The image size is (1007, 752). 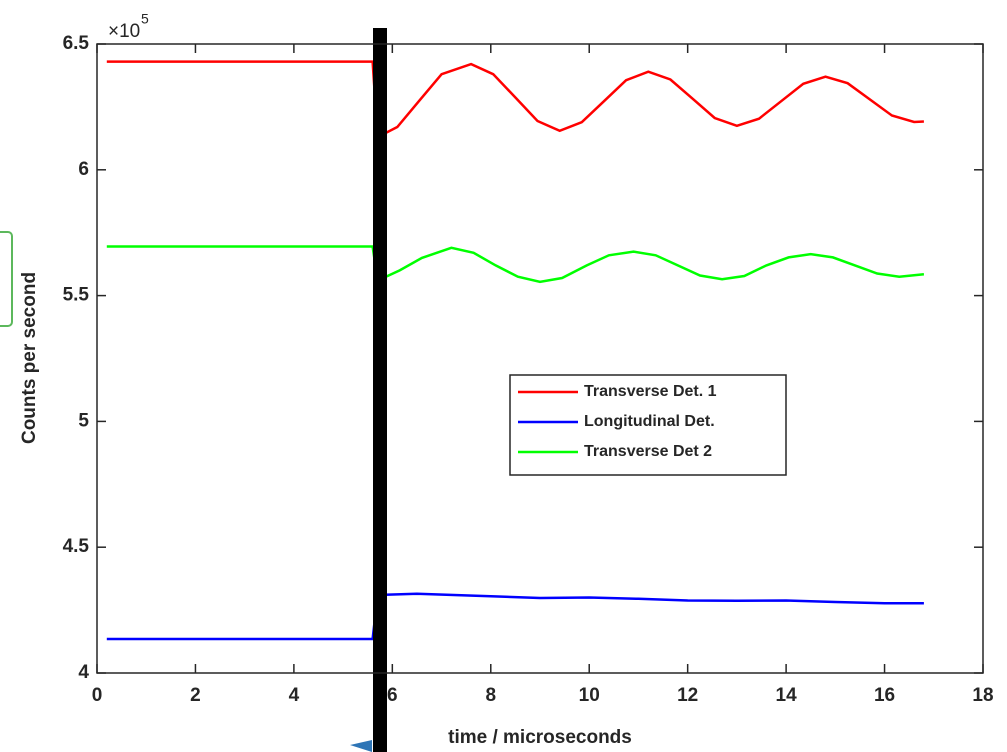 I want to click on y-multiplier-exponent: 5, so click(x=145, y=19).